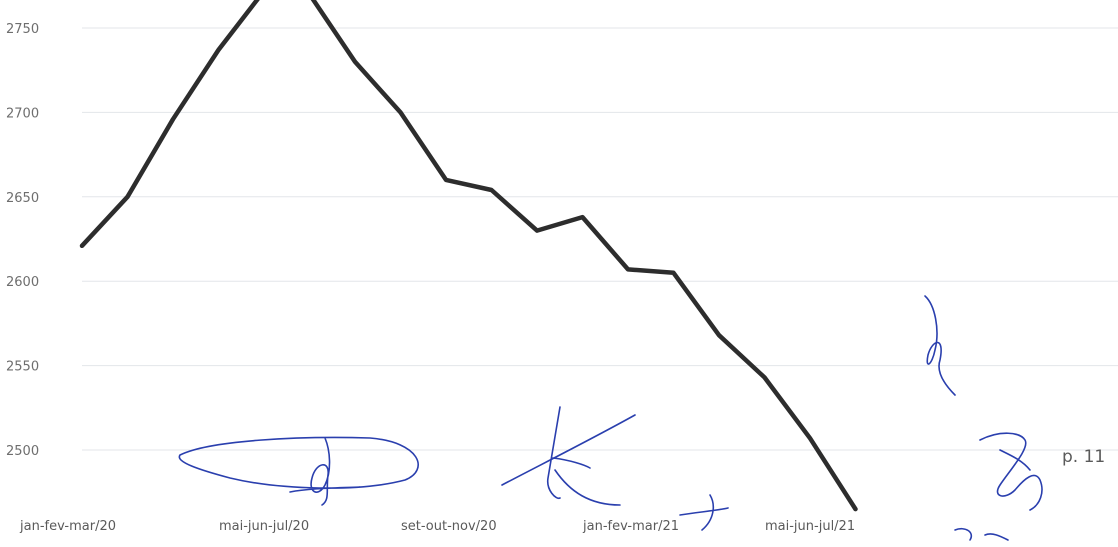  Describe the element at coordinates (22, 29) in the screenshot. I see `y-tick-label: 2750` at that location.